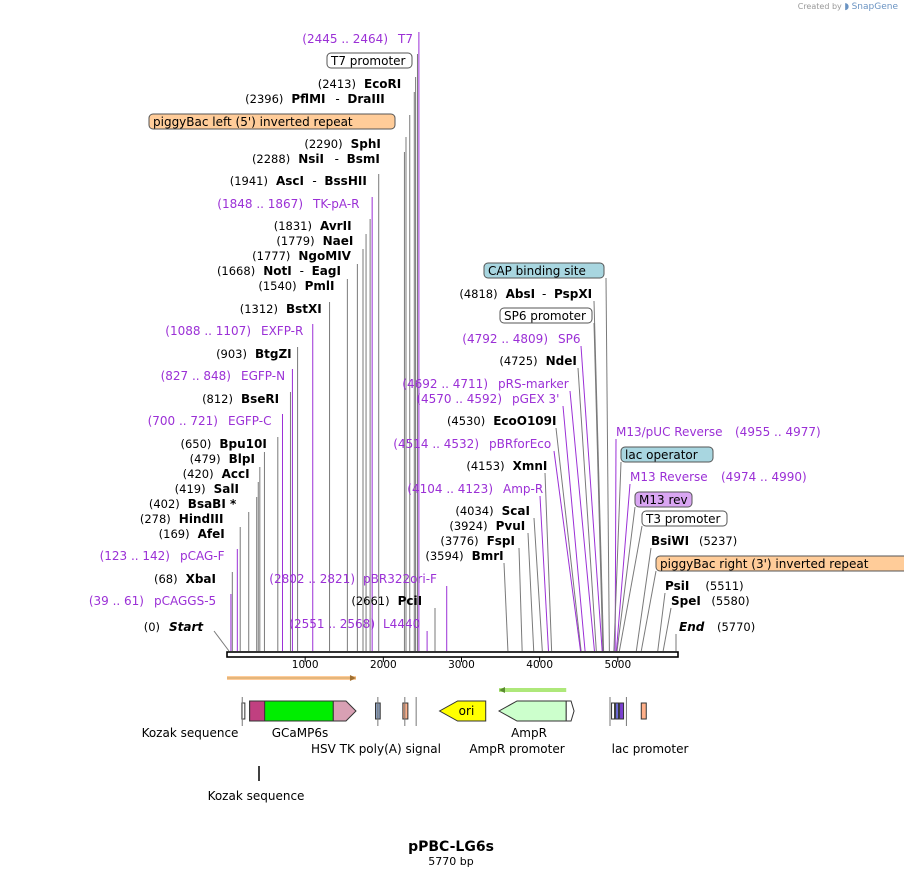  I want to click on enzyme-name: Bpu10I, so click(242, 444).